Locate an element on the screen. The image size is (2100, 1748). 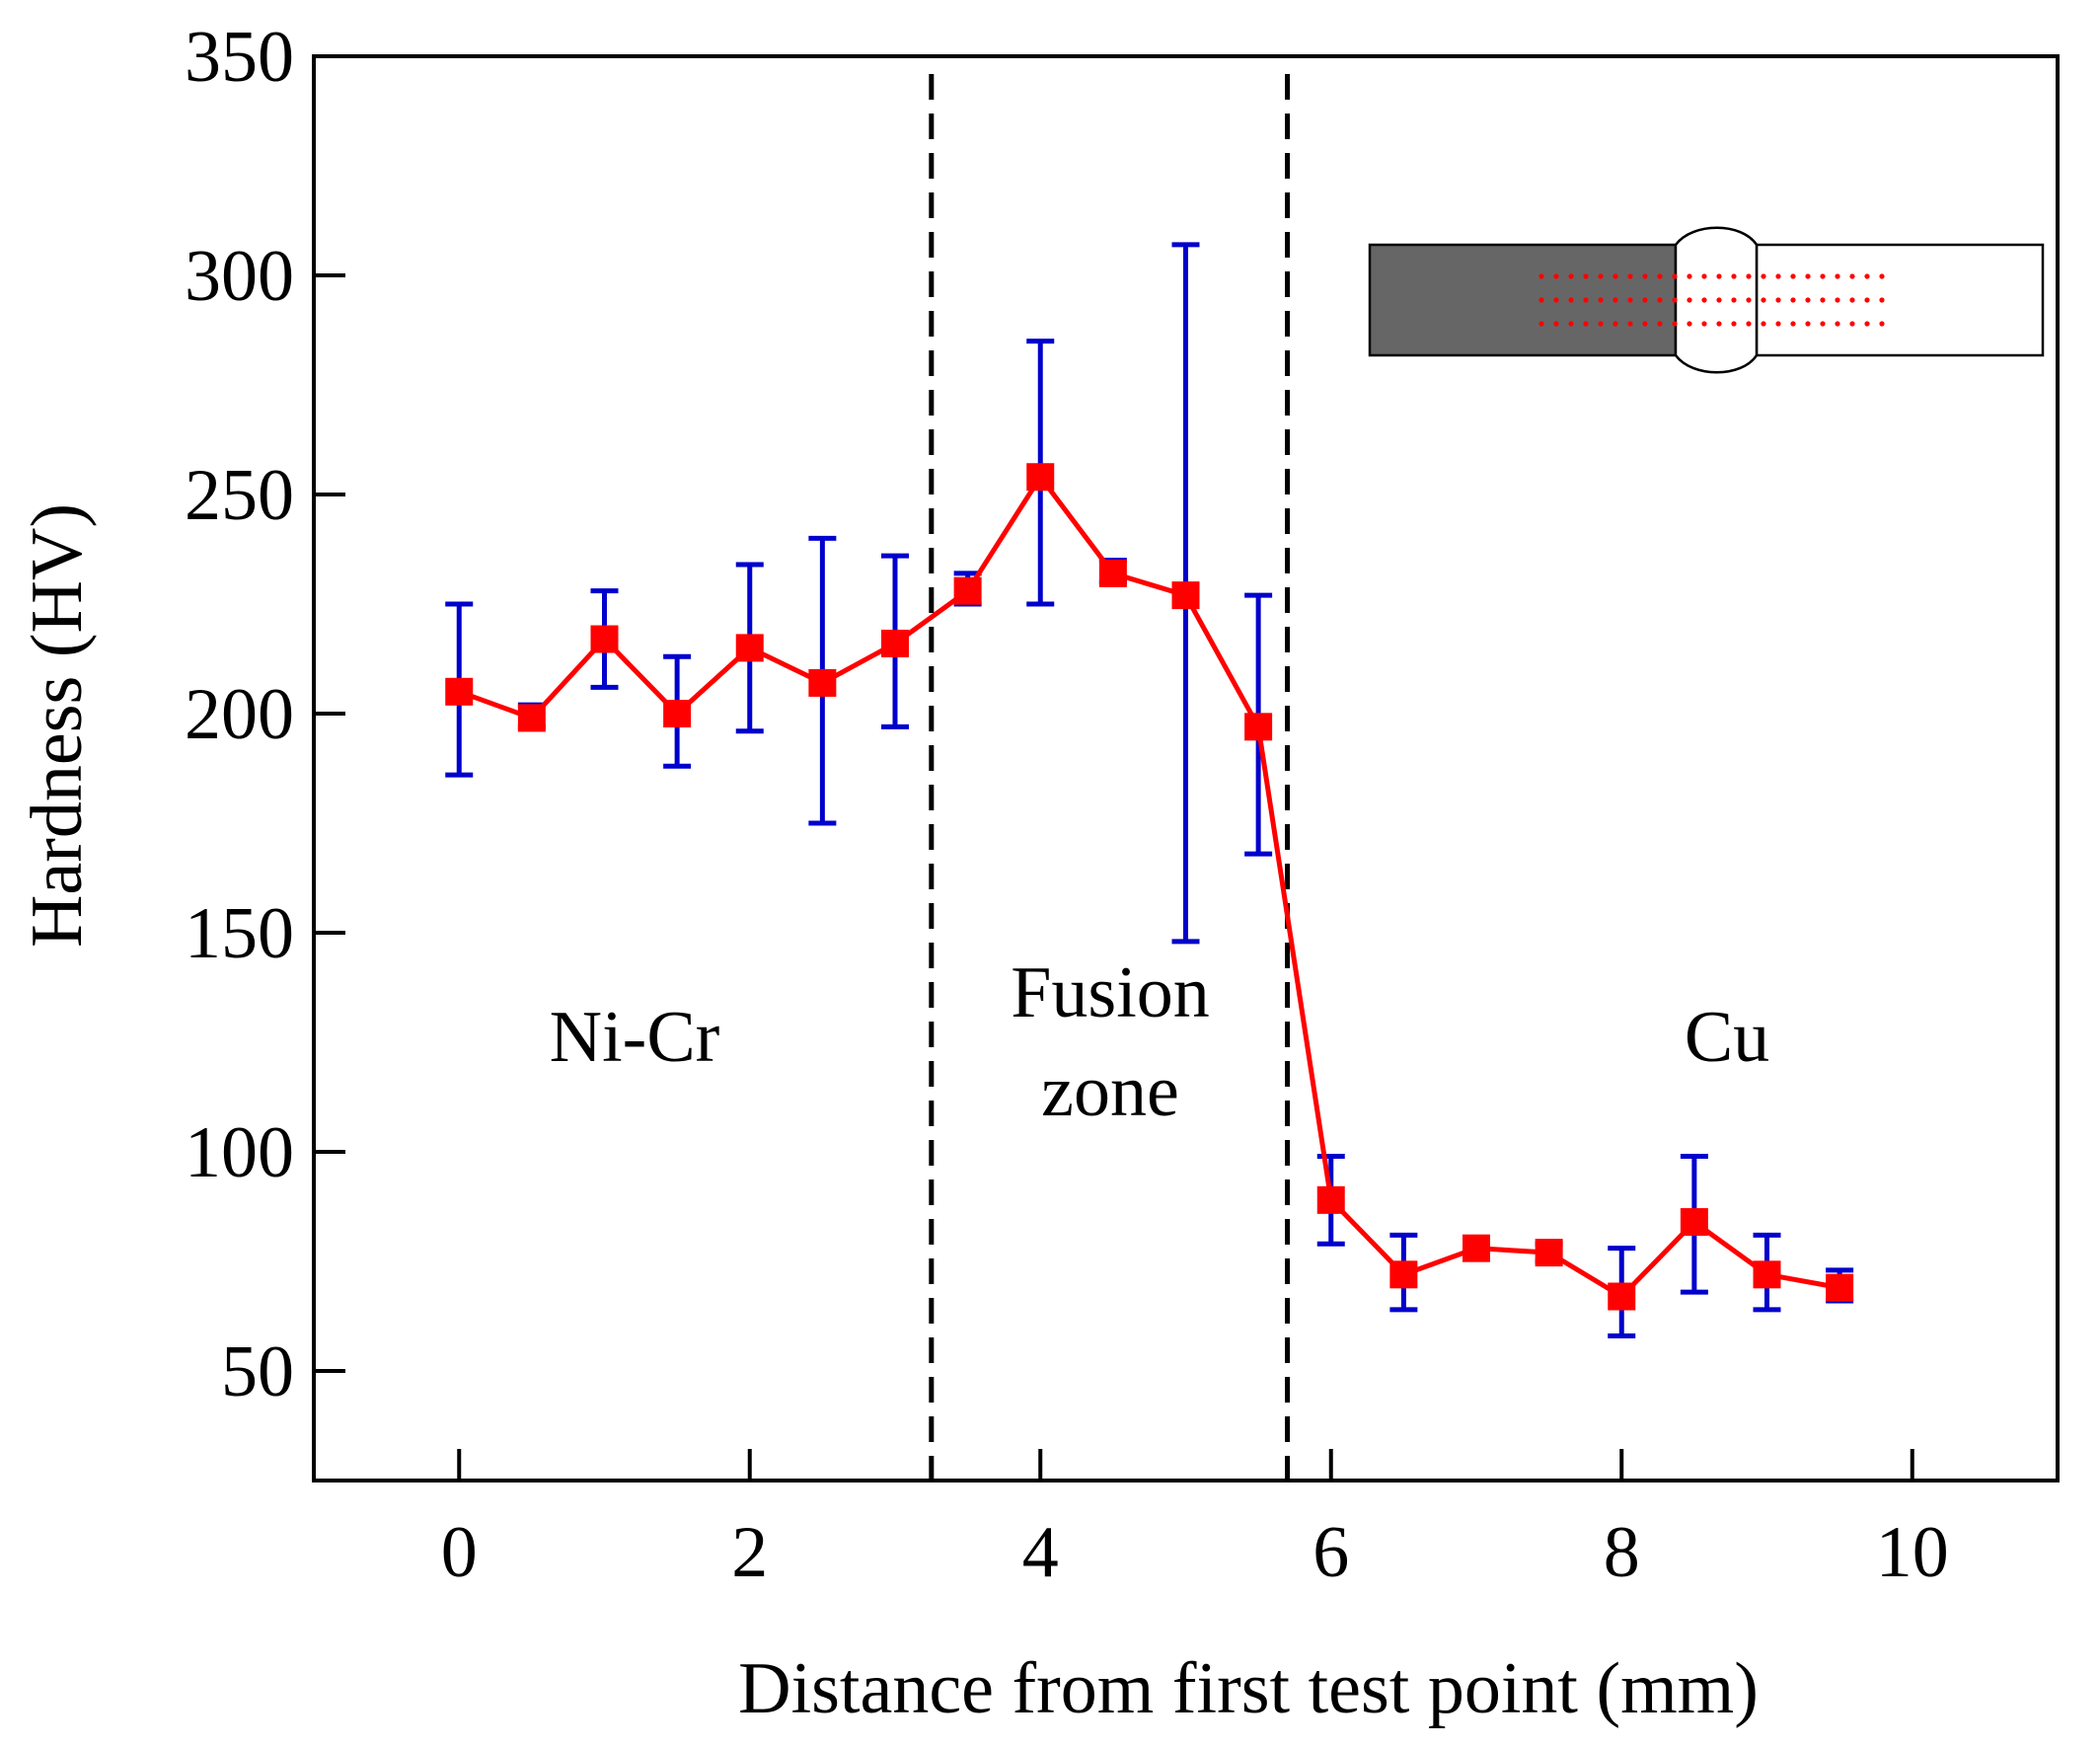
specimen-fusion-nugget is located at coordinates (1716, 300).